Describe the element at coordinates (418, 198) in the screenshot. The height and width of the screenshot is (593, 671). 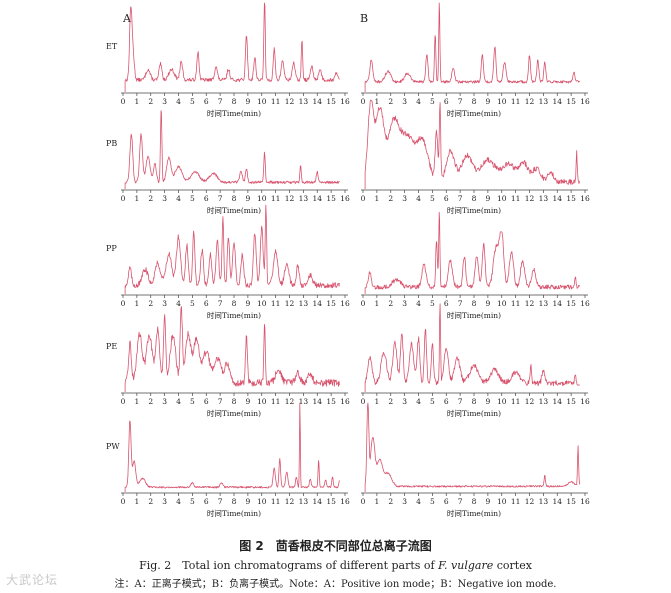
I see `x-tick-label-pb-b-4: 4` at that location.